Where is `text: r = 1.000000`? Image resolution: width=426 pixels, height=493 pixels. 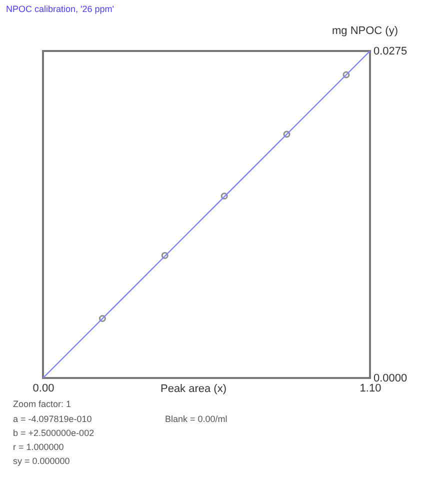
text: r = 1.000000 is located at coordinates (38, 447).